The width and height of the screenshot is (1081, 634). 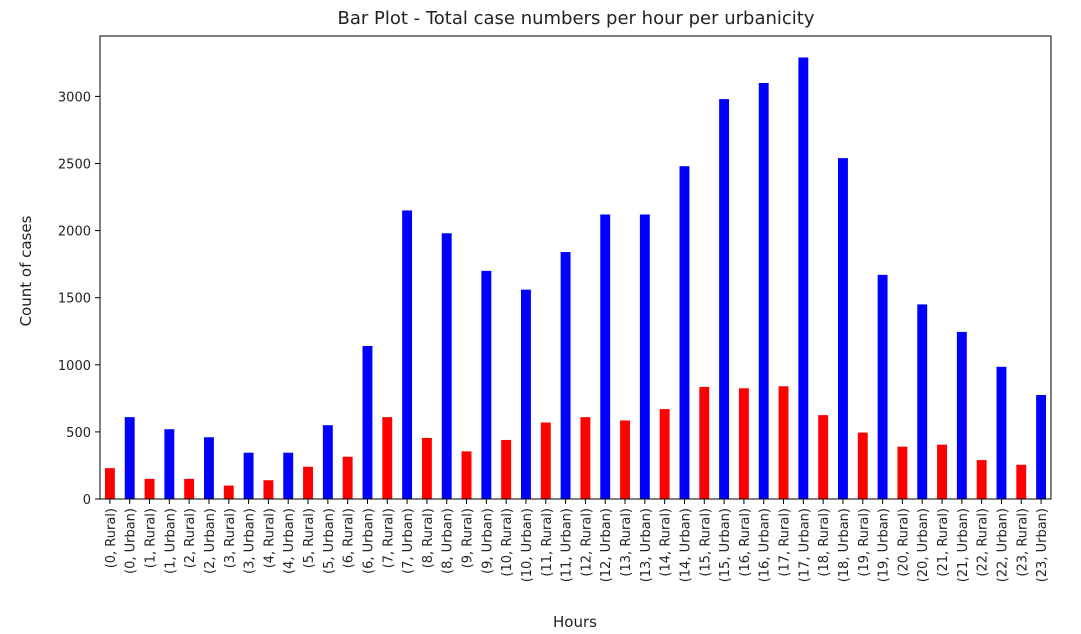 What do you see at coordinates (507, 542) in the screenshot?
I see `x-tick-label: (10, Rural)` at bounding box center [507, 542].